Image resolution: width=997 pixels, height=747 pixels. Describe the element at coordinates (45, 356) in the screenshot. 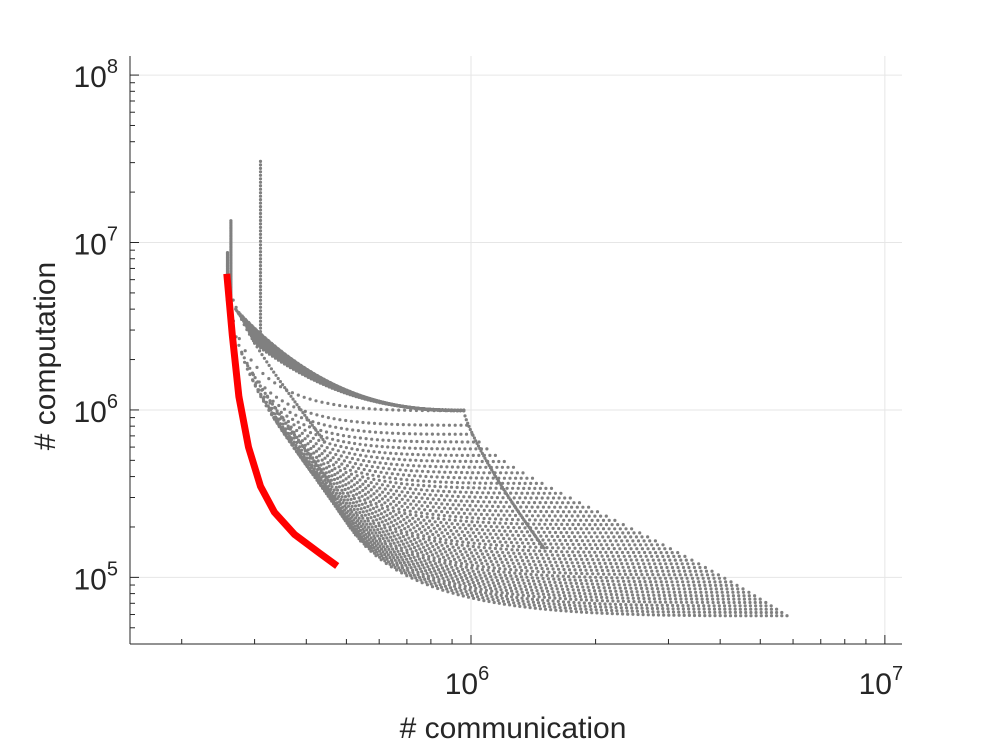

I see `y-axis-label: # computation` at that location.